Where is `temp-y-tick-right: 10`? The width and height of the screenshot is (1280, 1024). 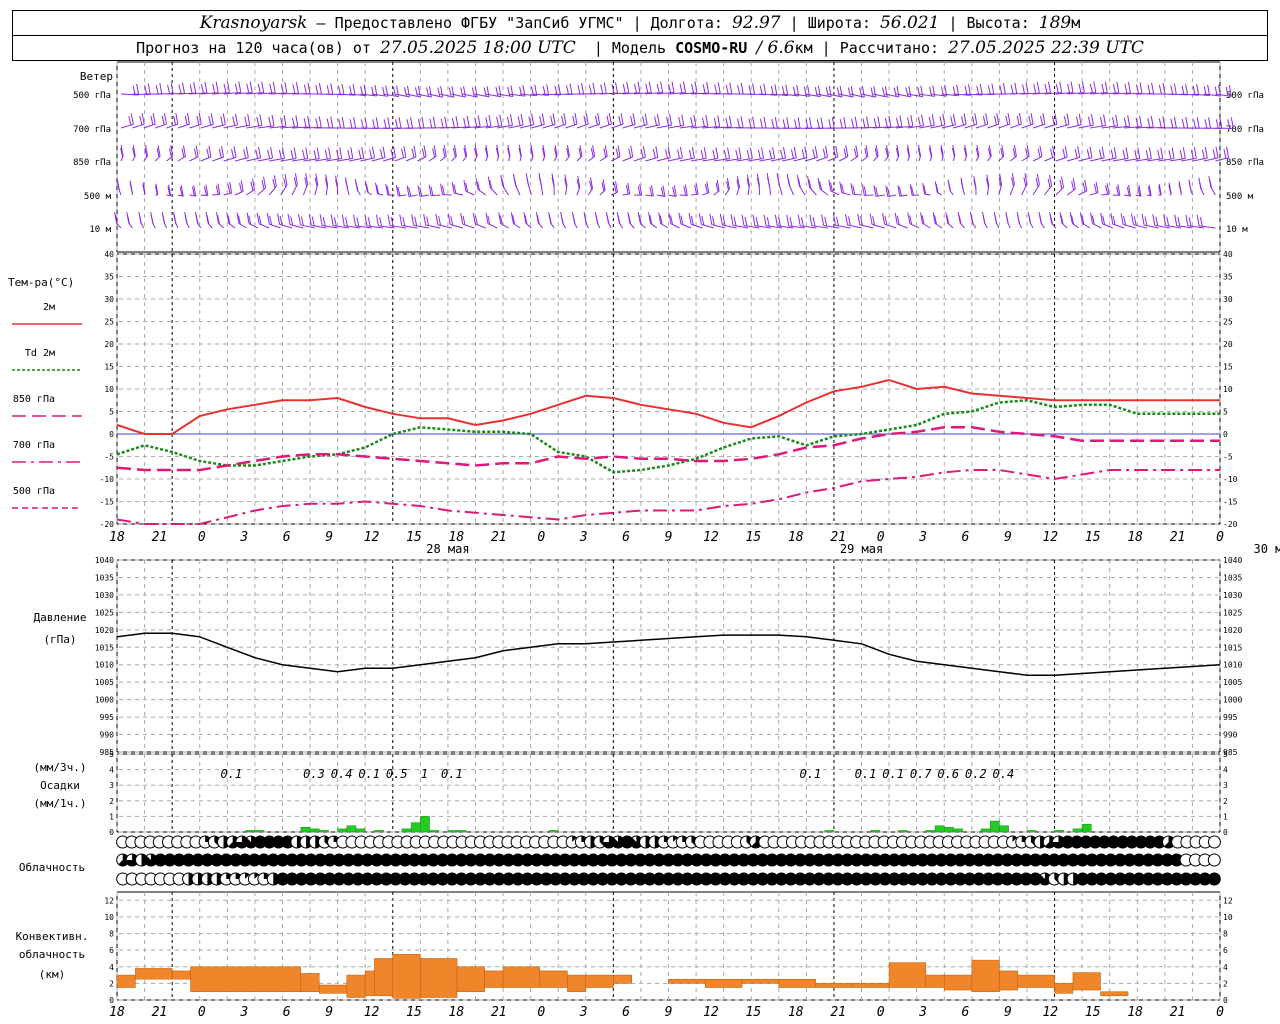
temp-y-tick-right: 10 is located at coordinates (1228, 389).